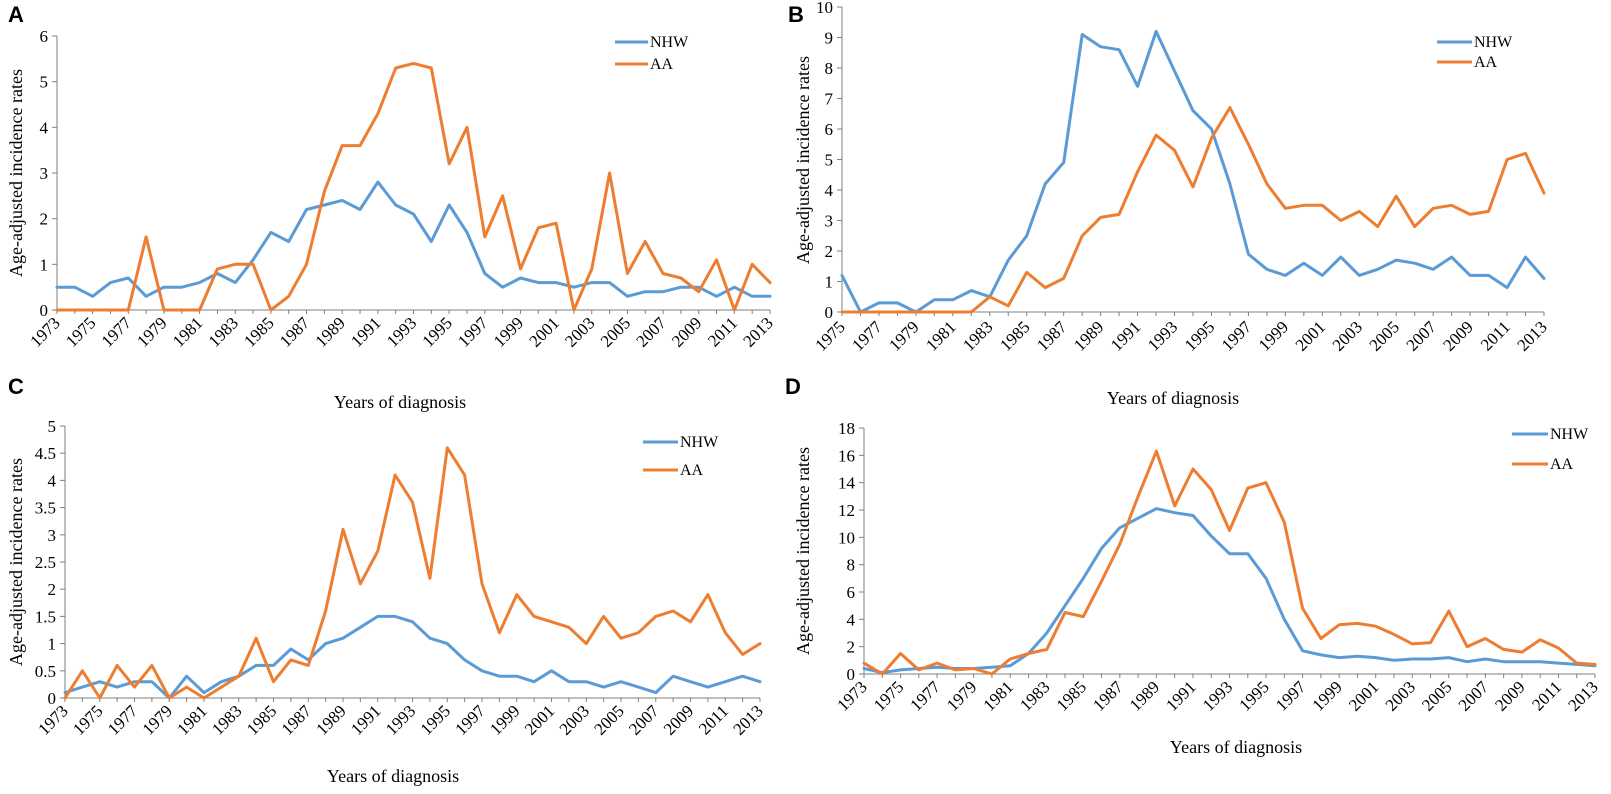 The width and height of the screenshot is (1611, 794). Describe the element at coordinates (796, 14) in the screenshot. I see `panel-letter: B` at that location.